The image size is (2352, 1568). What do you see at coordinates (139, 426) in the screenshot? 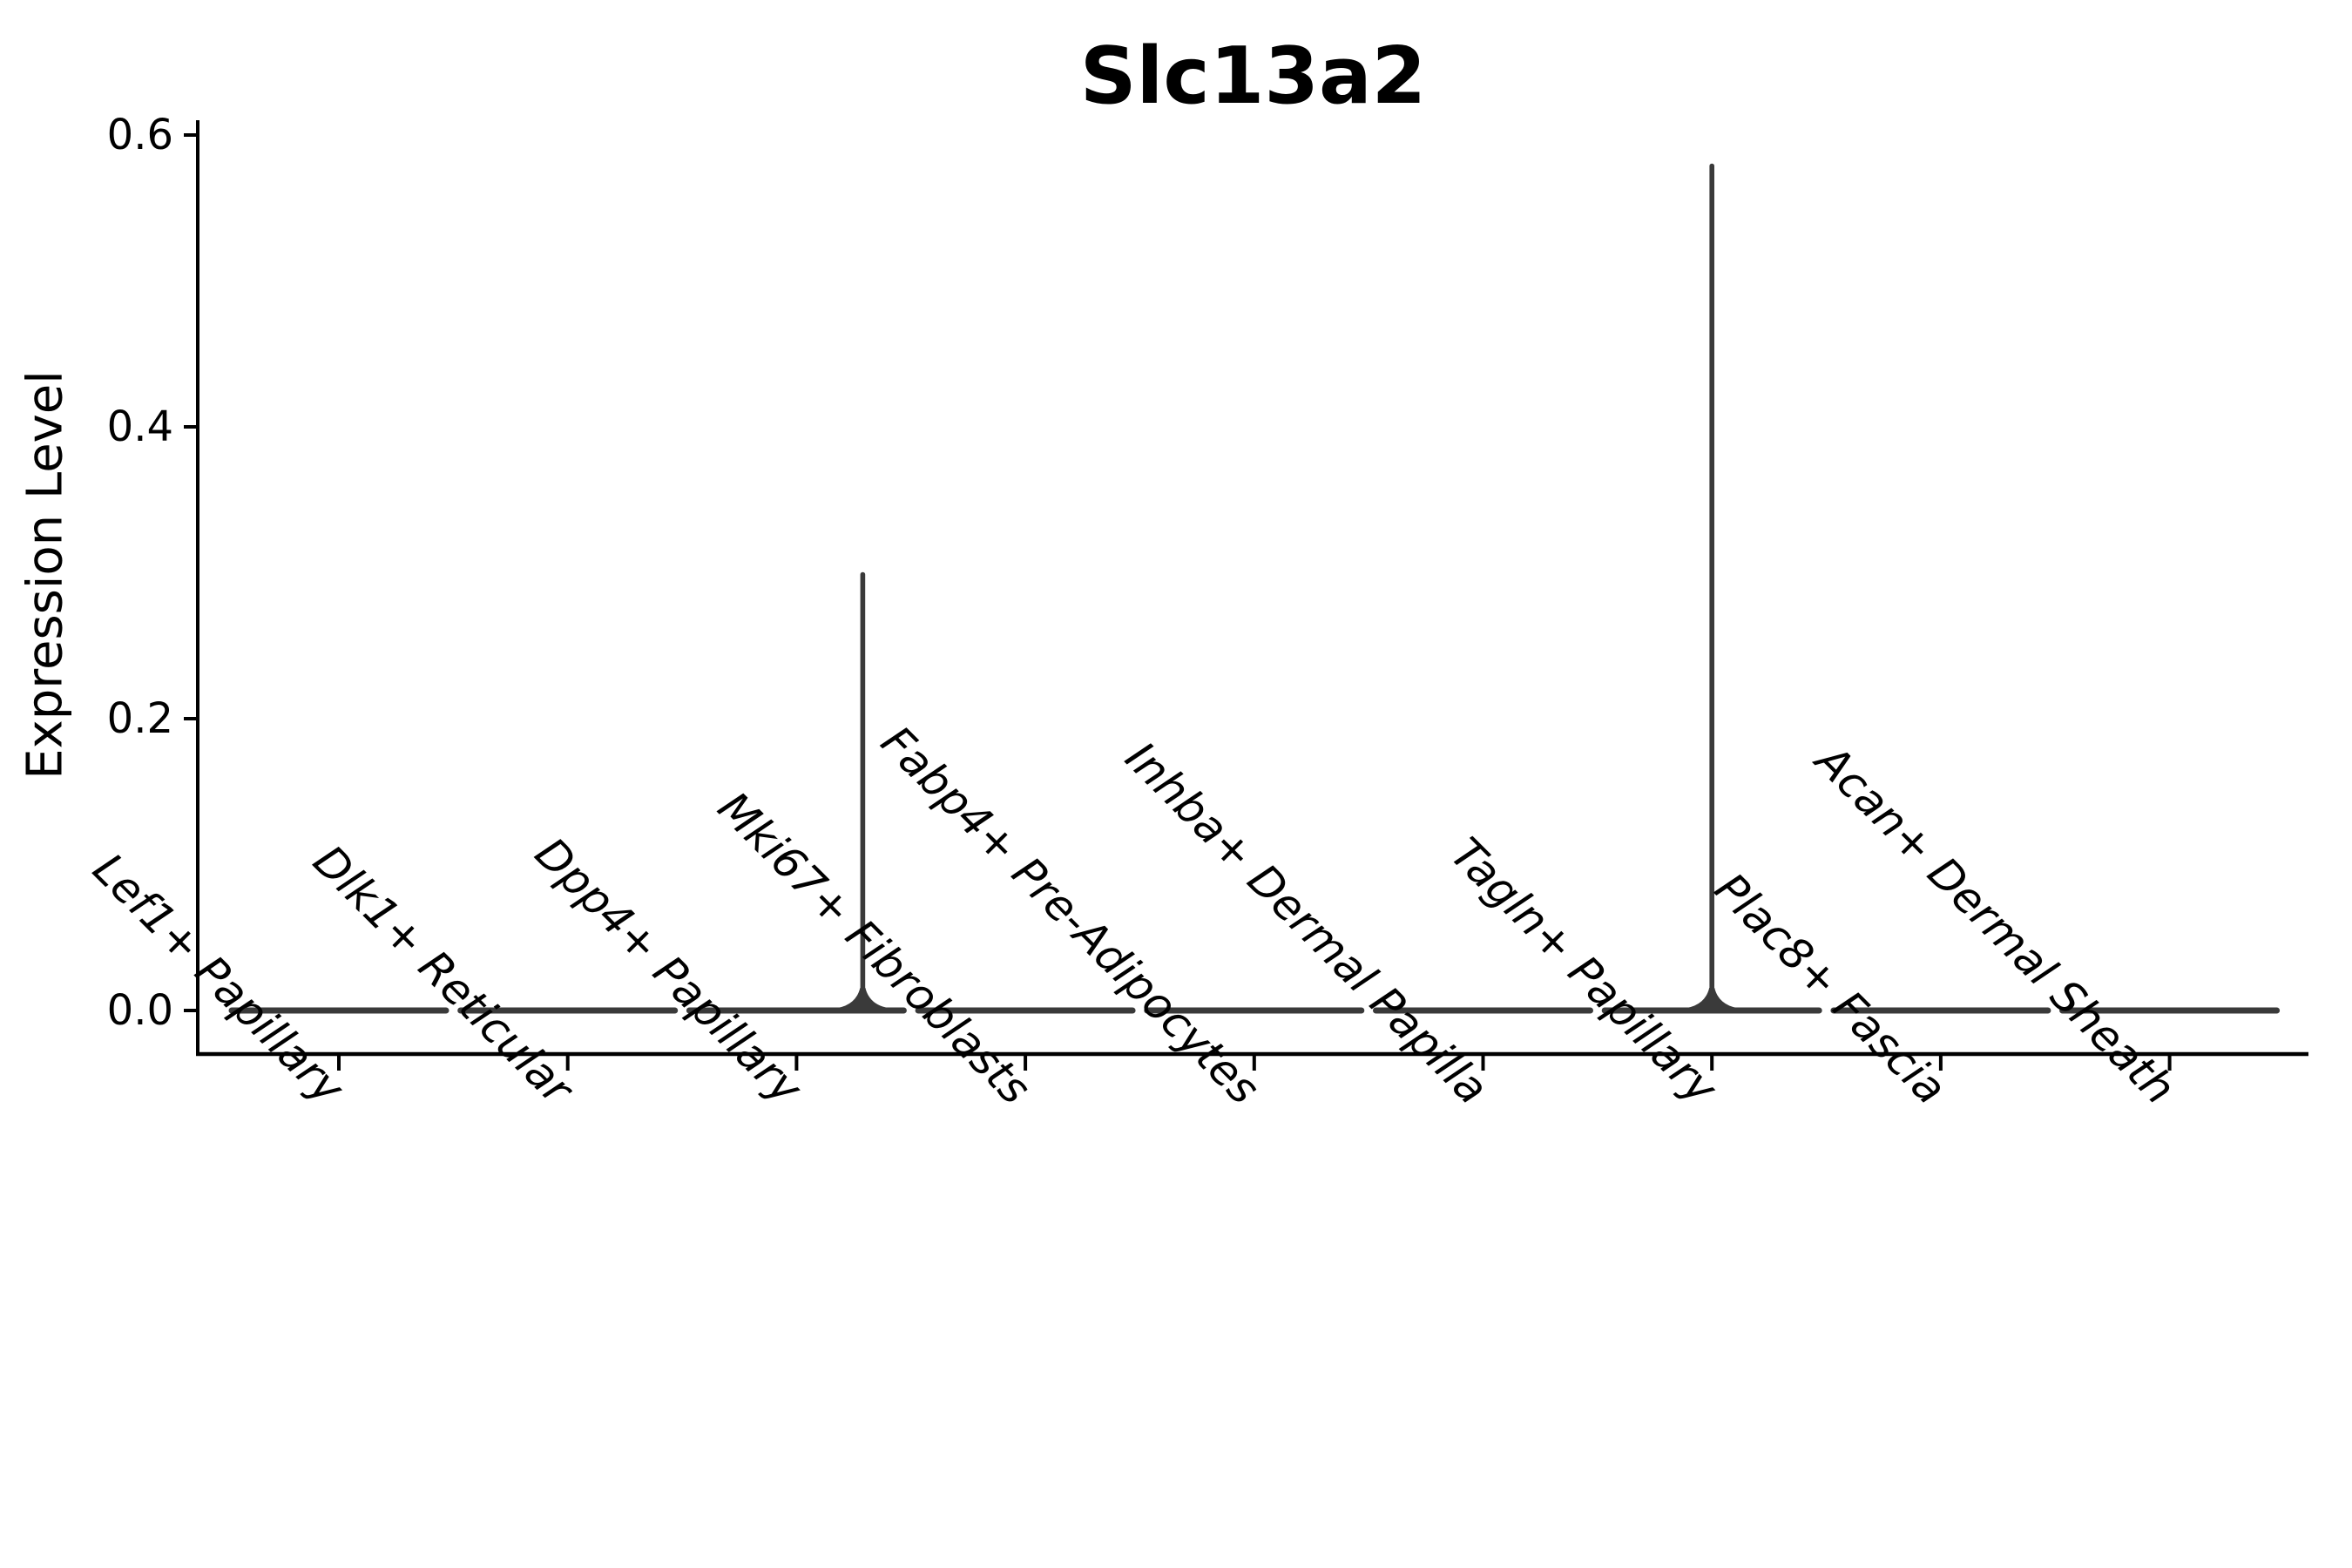
I see `y-tick-label-0.4: 0.4` at bounding box center [139, 426].